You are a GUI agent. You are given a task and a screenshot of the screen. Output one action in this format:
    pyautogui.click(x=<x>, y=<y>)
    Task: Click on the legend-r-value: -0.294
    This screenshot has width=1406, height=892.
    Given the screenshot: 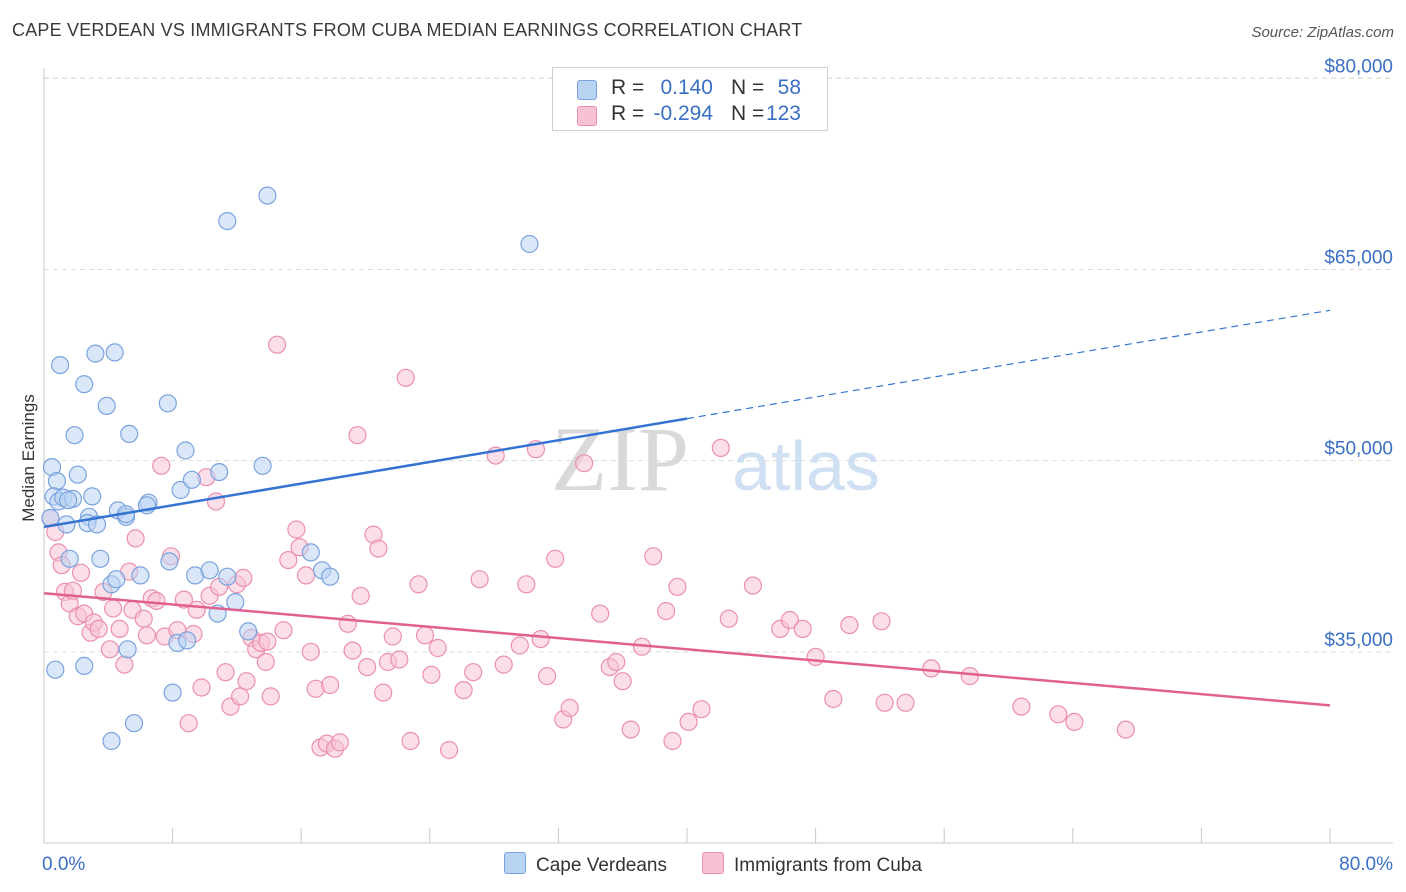 What is the action you would take?
    pyautogui.click(x=683, y=113)
    